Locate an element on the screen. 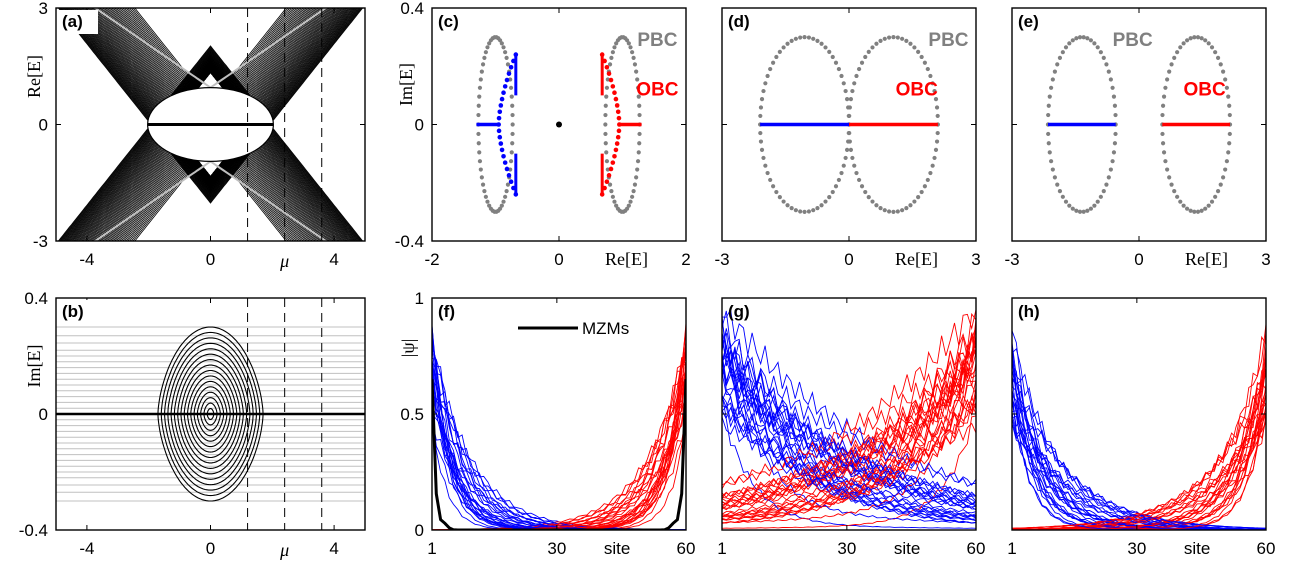 This screenshot has width=1304, height=576. x-tick-label: 3 is located at coordinates (1265, 259).